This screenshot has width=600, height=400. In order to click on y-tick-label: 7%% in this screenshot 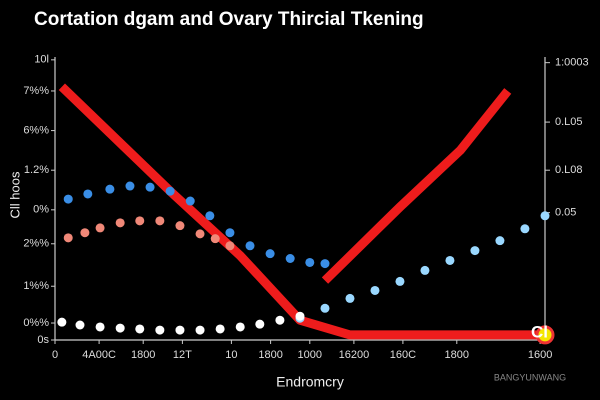, I will do `click(36, 91)`.